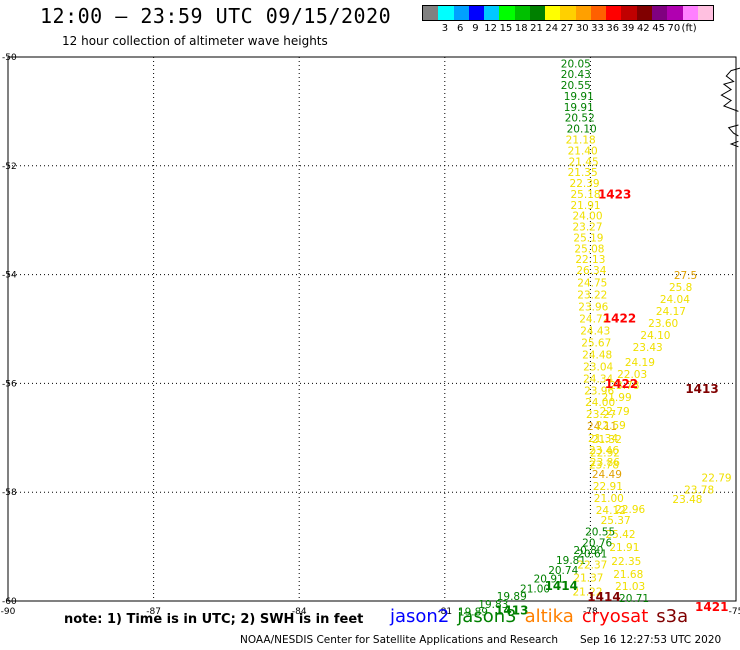 Image resolution: width=740 pixels, height=650 pixels. What do you see at coordinates (473, 613) in the screenshot?
I see `wave-height-value: 19.89` at bounding box center [473, 613].